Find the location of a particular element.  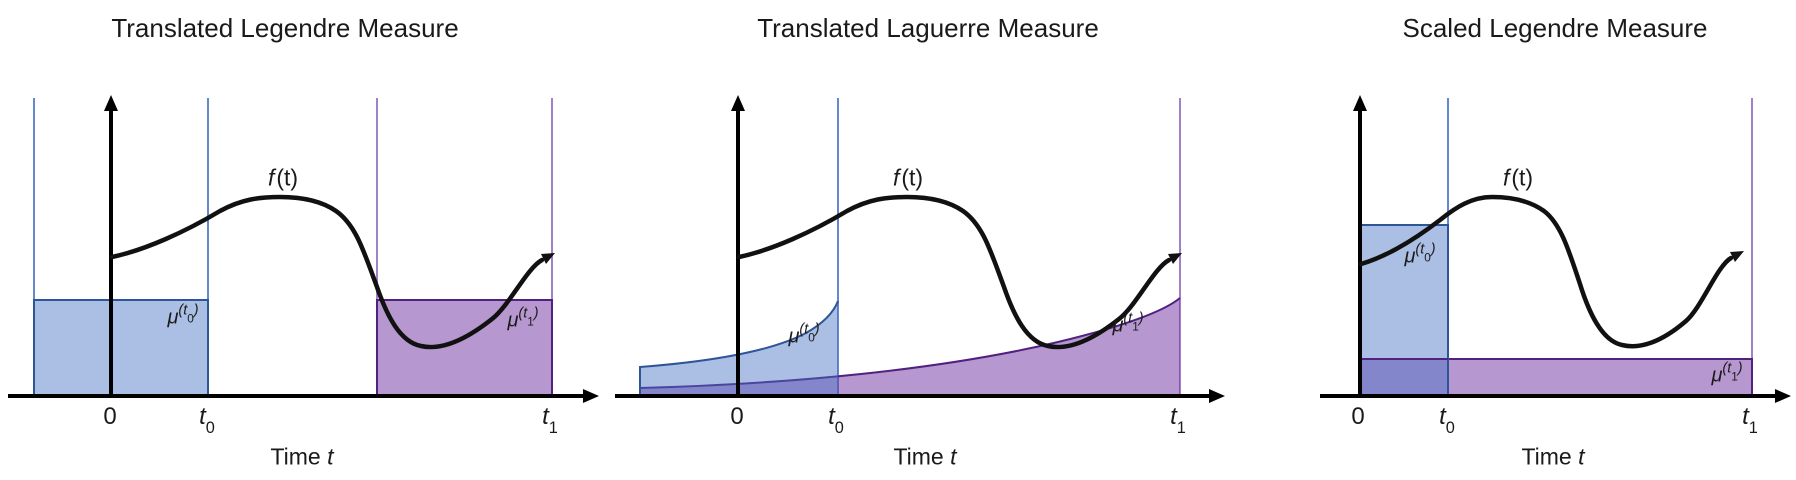

p2-mu-t0-label: μ(t0) is located at coordinates (803, 336).